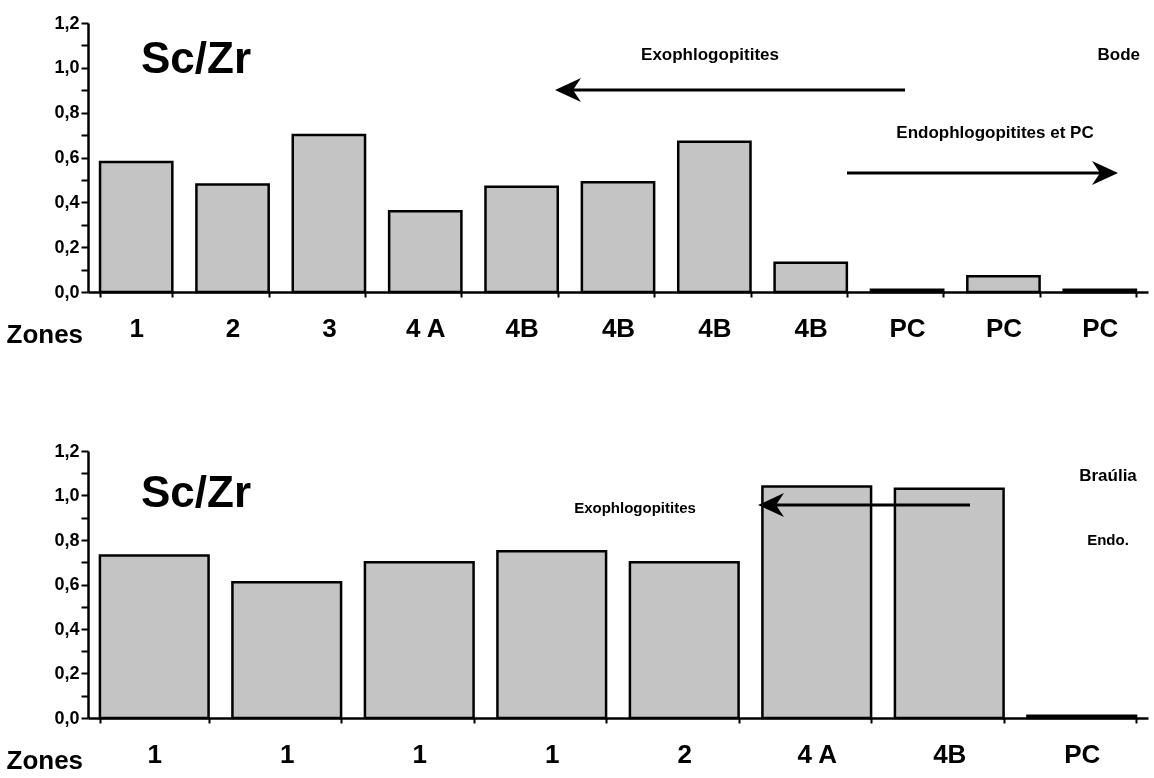 This screenshot has width=1154, height=778. What do you see at coordinates (329, 327) in the screenshot?
I see `x-tick-label: 3` at bounding box center [329, 327].